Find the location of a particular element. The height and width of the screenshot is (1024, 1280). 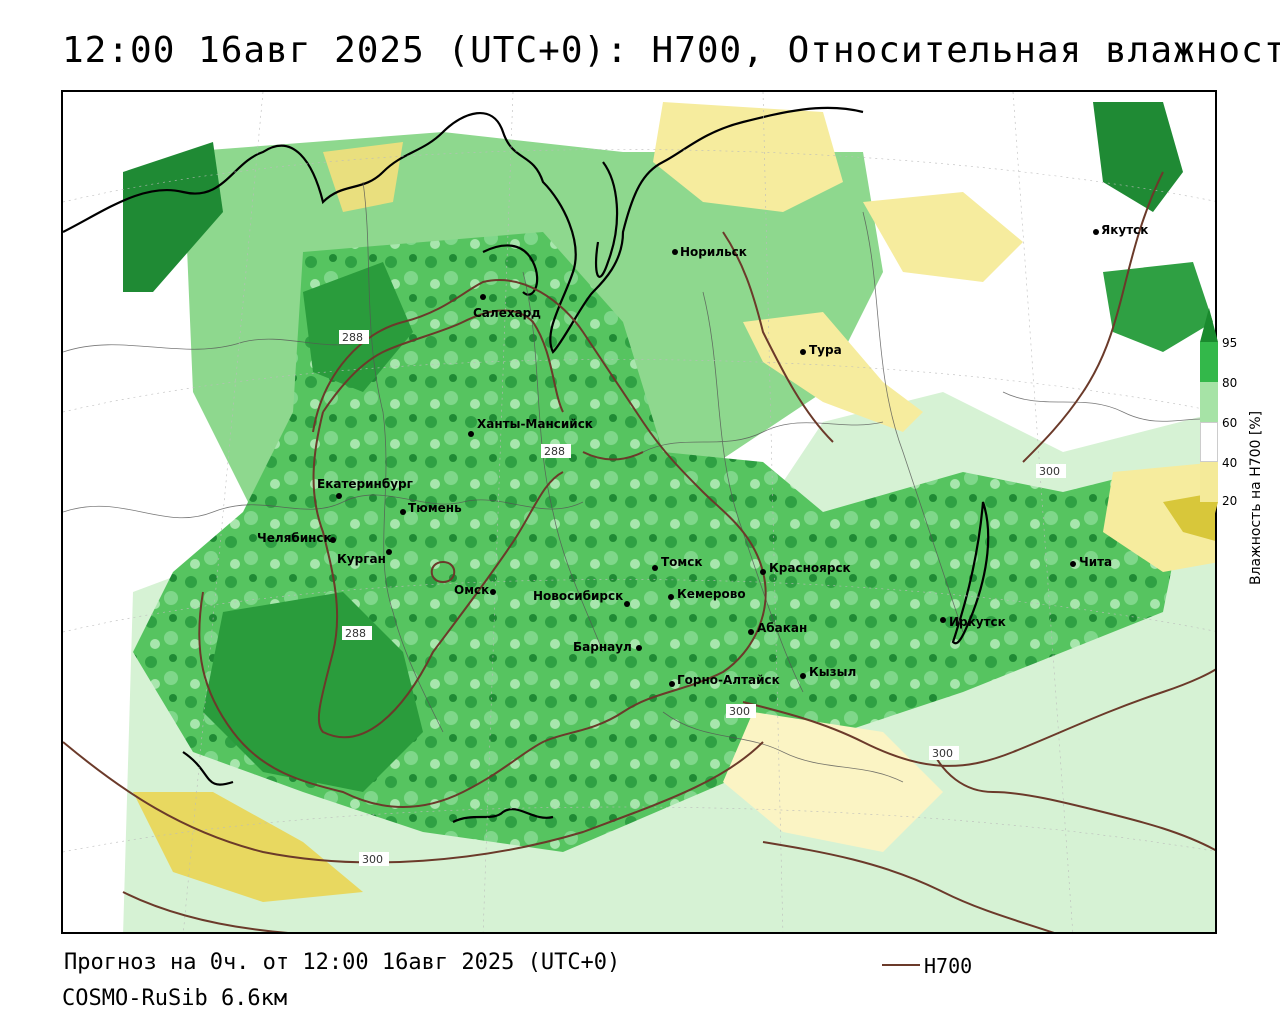

colorbar-tick: 40 is located at coordinates (1230, 463).